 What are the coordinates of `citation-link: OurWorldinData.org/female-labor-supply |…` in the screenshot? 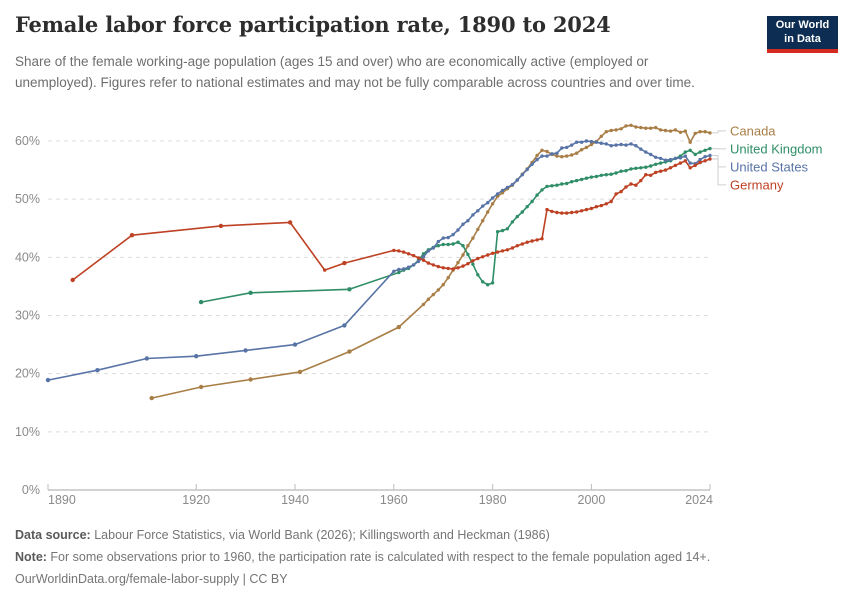 It's located at (151, 579).